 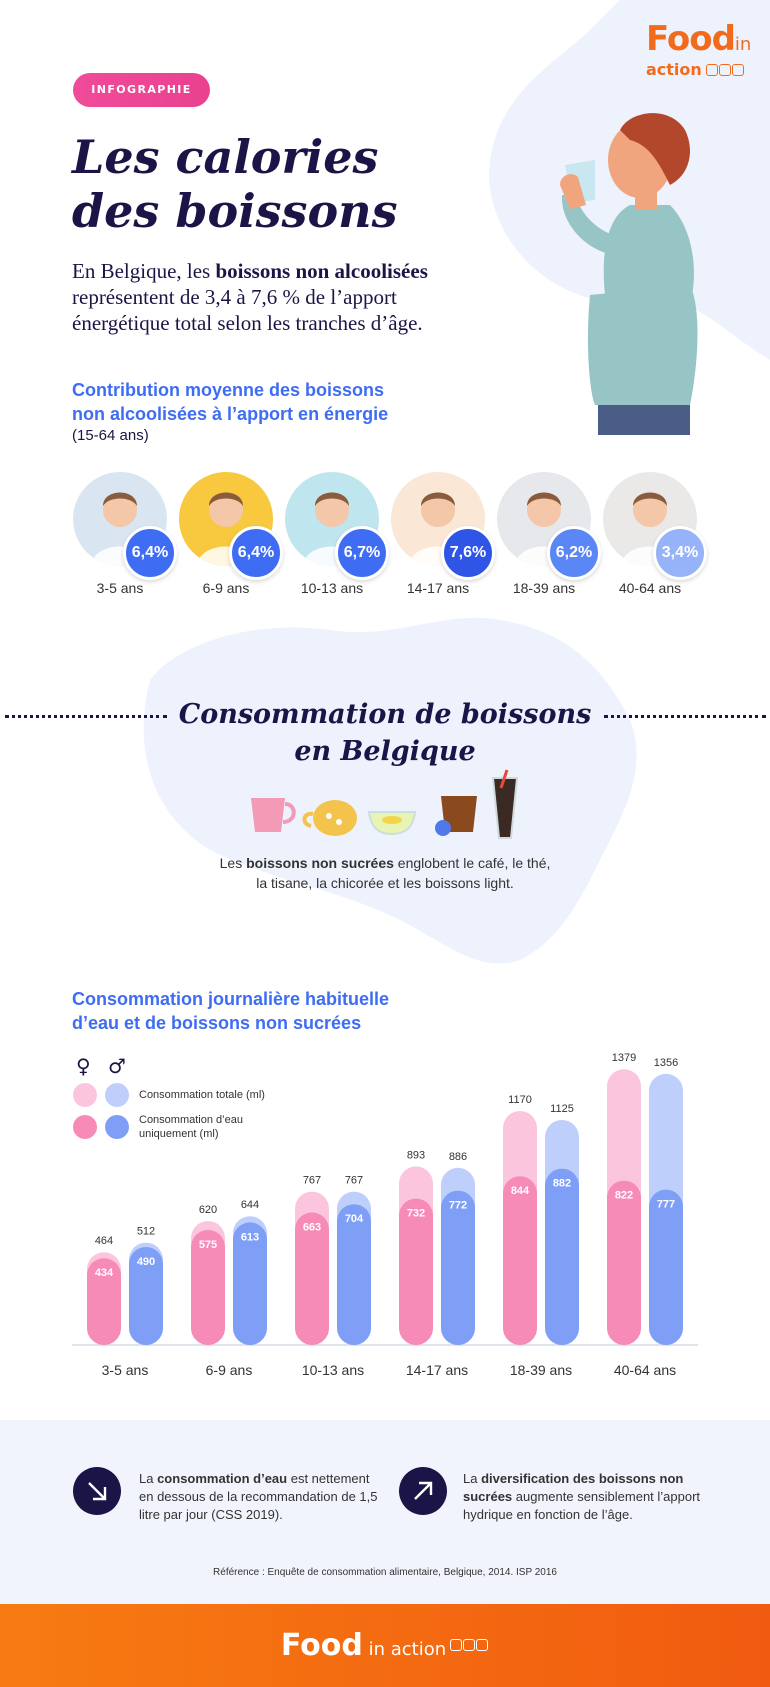 What do you see at coordinates (407, 1649) in the screenshot?
I see `footer-brand-suffix: in action` at bounding box center [407, 1649].